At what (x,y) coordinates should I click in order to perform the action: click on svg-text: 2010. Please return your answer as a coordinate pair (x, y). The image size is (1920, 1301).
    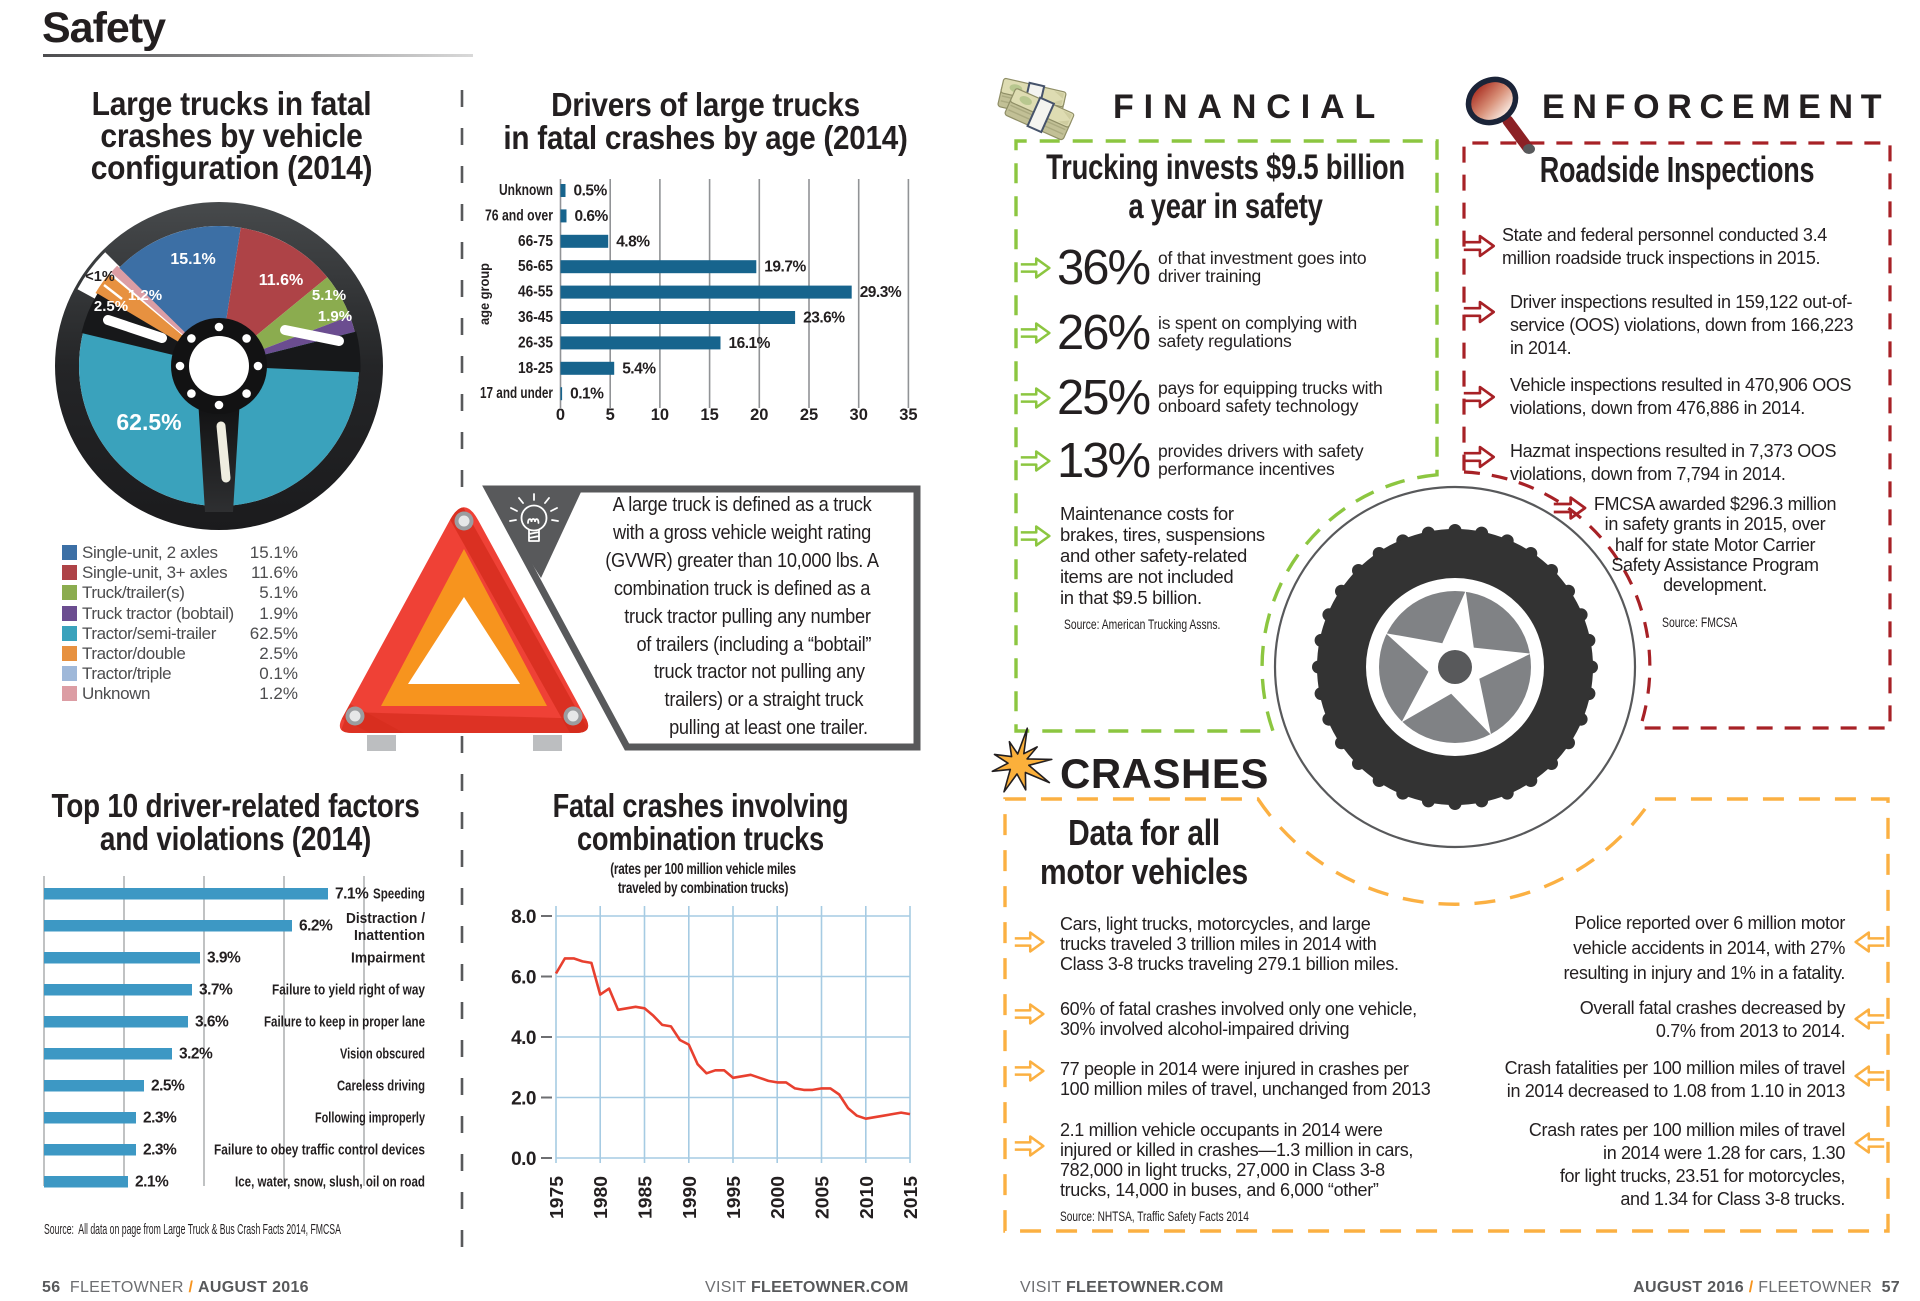
    Looking at the image, I should click on (866, 1197).